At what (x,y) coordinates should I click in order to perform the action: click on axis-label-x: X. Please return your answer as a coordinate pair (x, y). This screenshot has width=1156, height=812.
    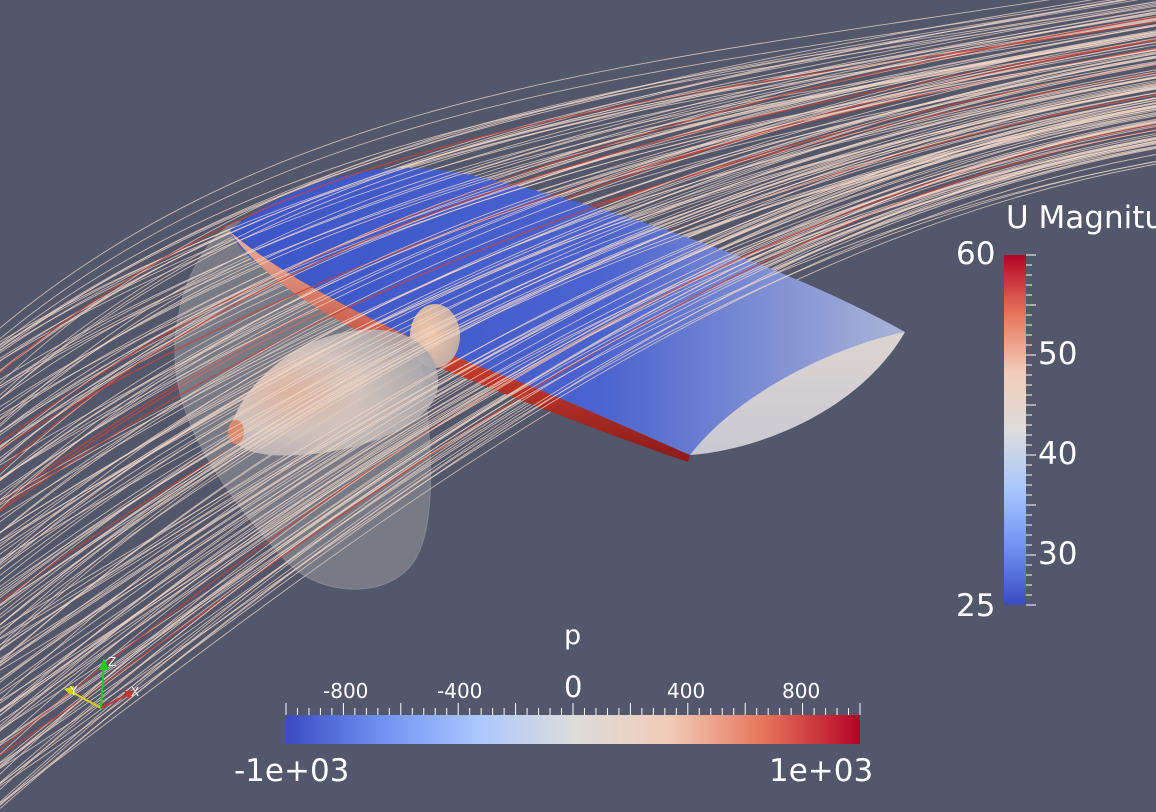
    Looking at the image, I should click on (135, 692).